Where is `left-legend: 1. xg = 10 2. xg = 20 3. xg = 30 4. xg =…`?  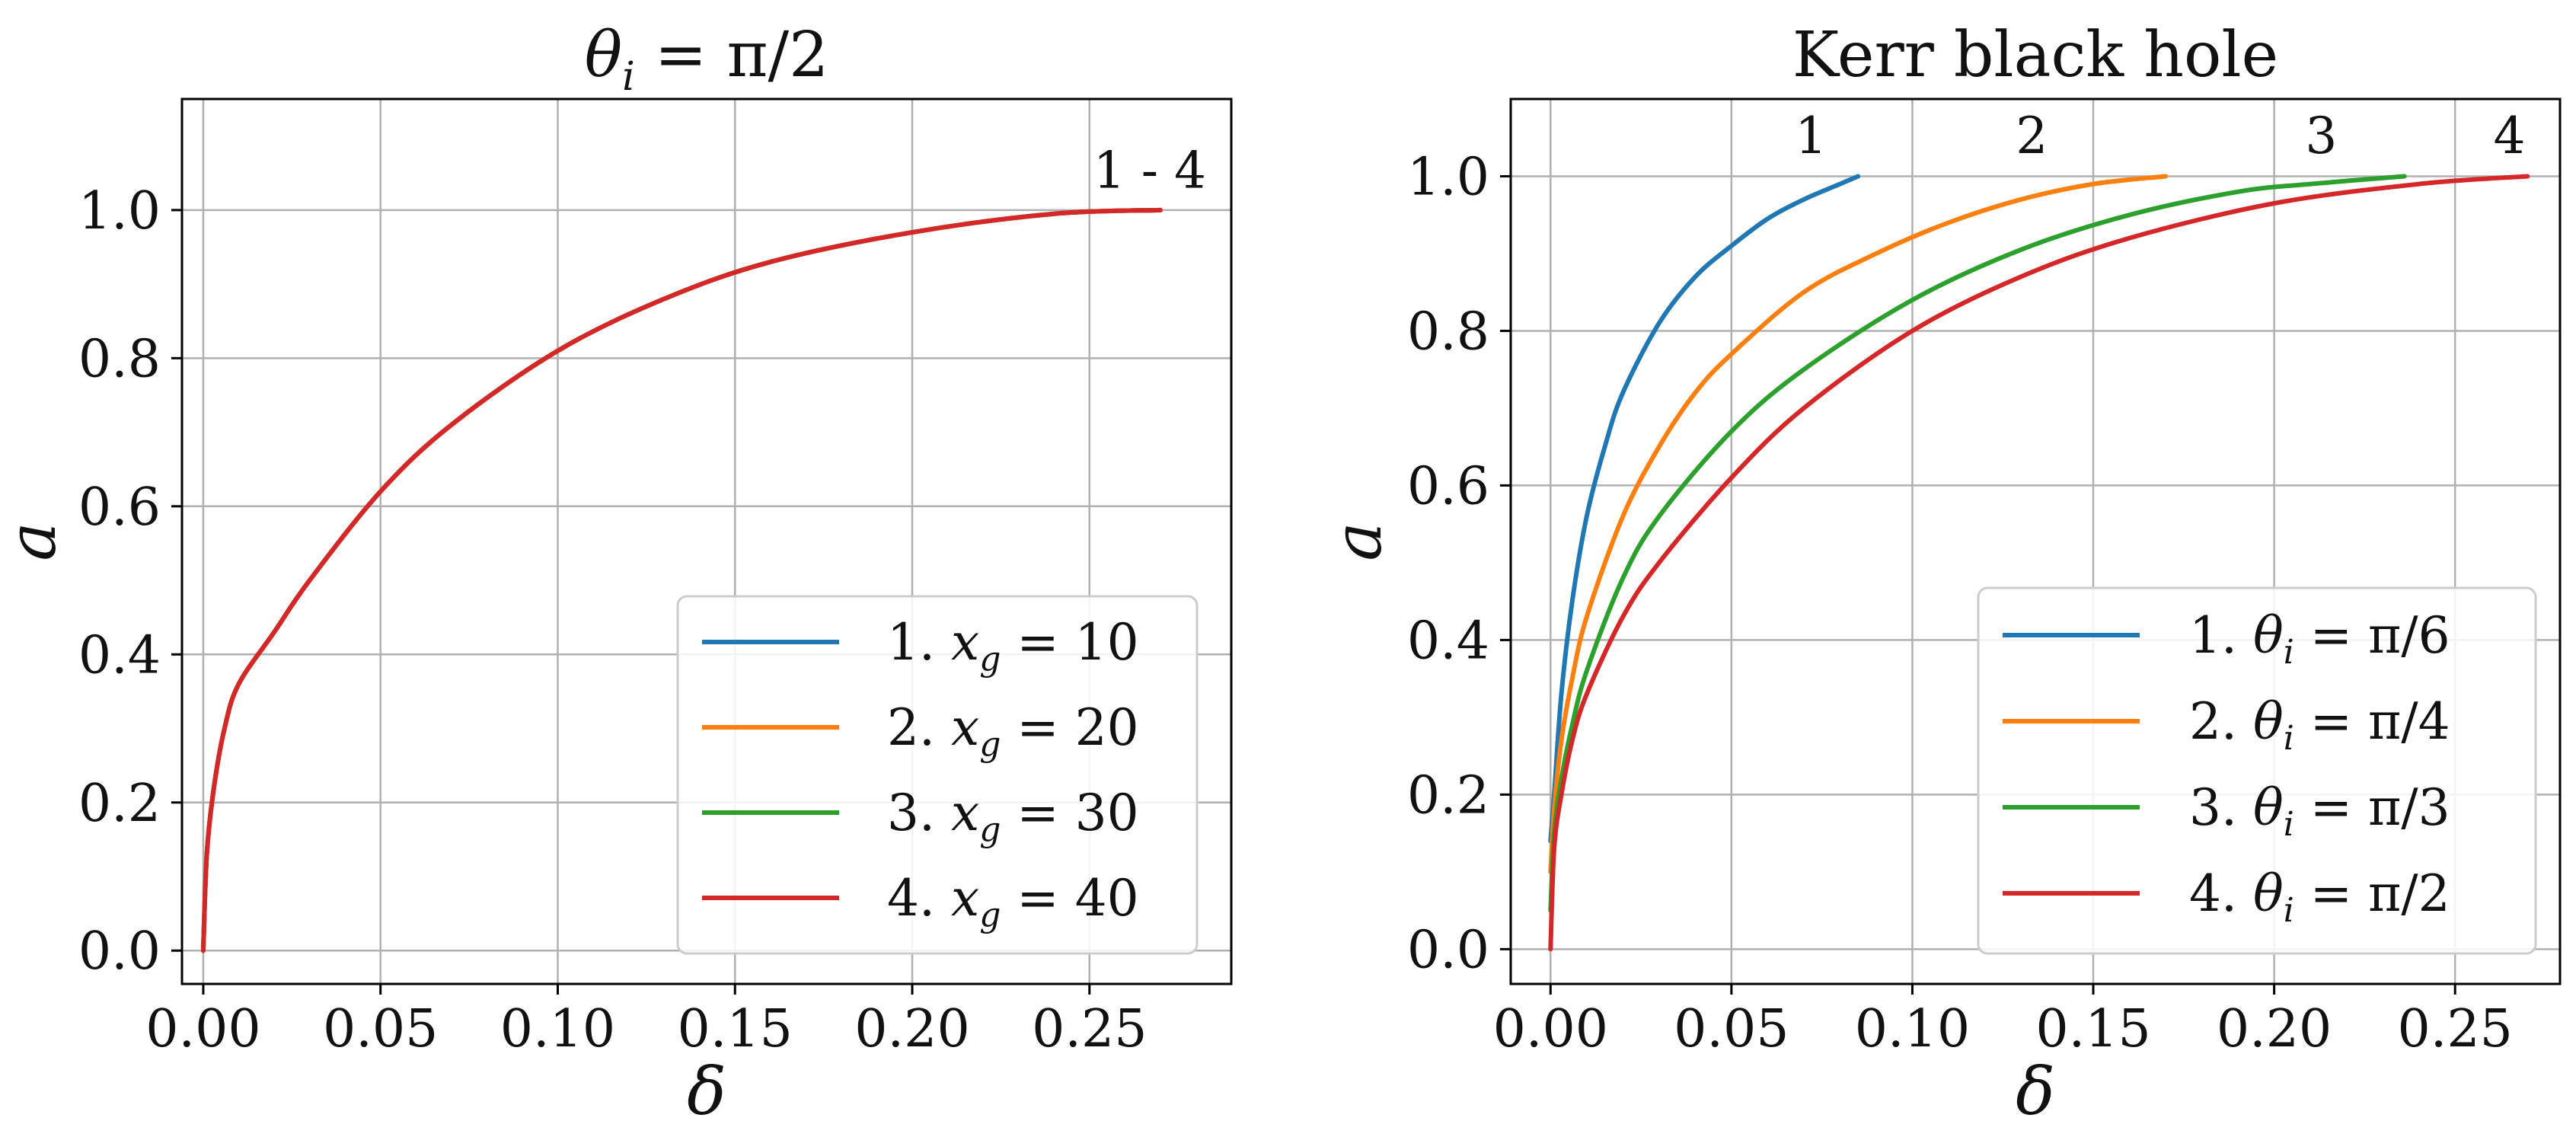 left-legend: 1. xg = 10 2. xg = 20 3. xg = 30 4. xg =… is located at coordinates (937, 775).